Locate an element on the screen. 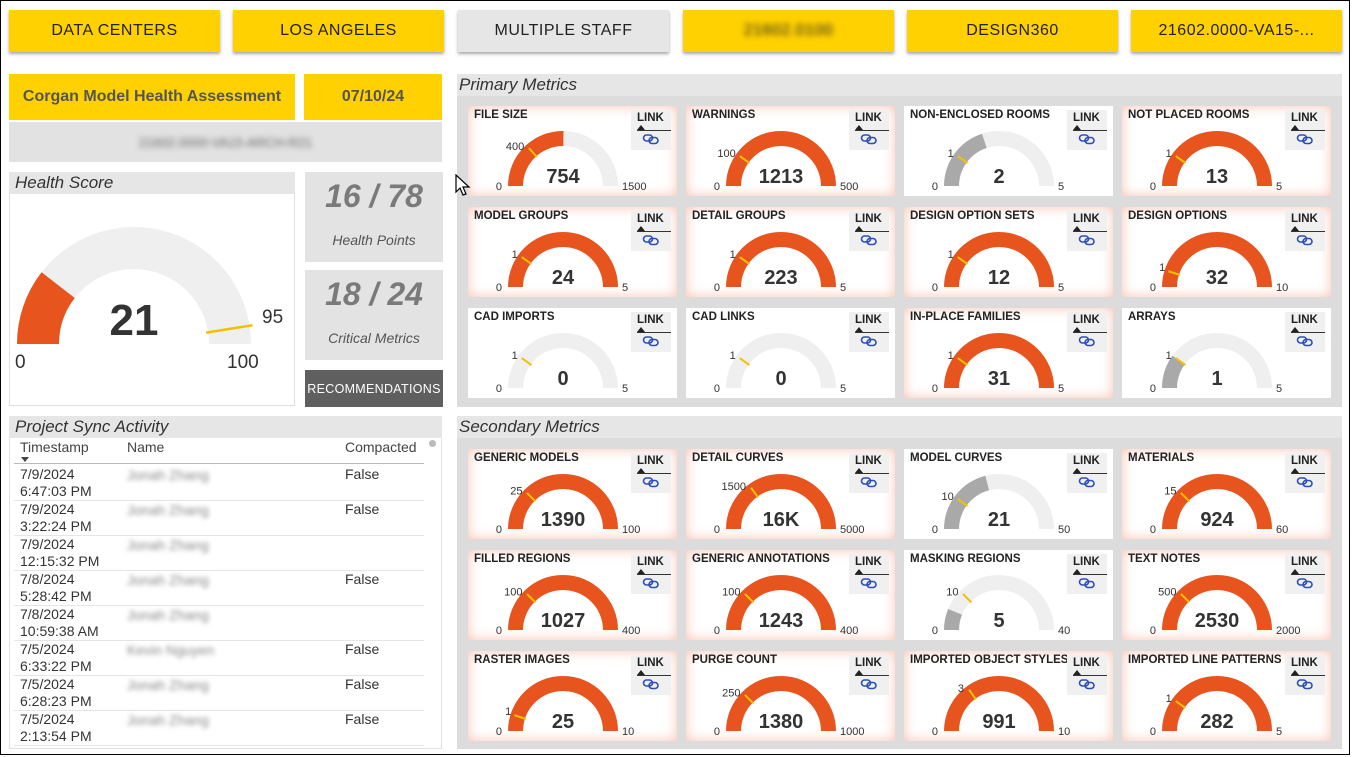 The image size is (1352, 757). metric-title: TEXT NOTES is located at coordinates (1164, 559).